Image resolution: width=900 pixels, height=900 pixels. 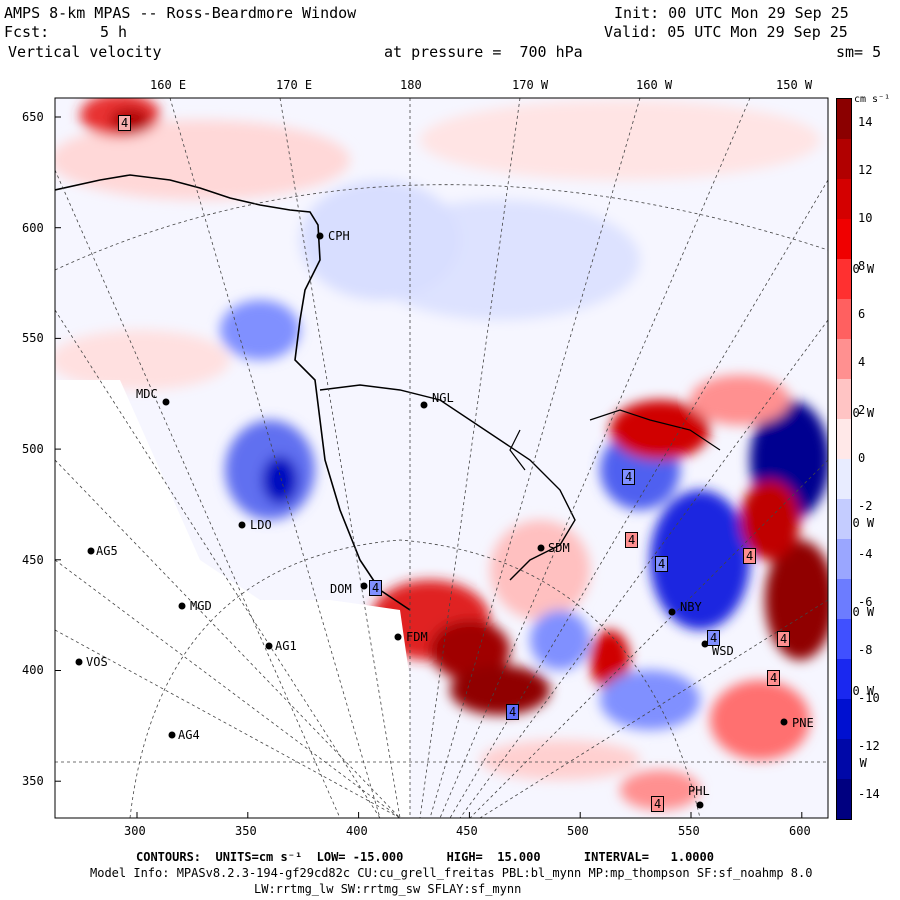 I want to click on y-tick-label: 600, so click(x=33, y=228).